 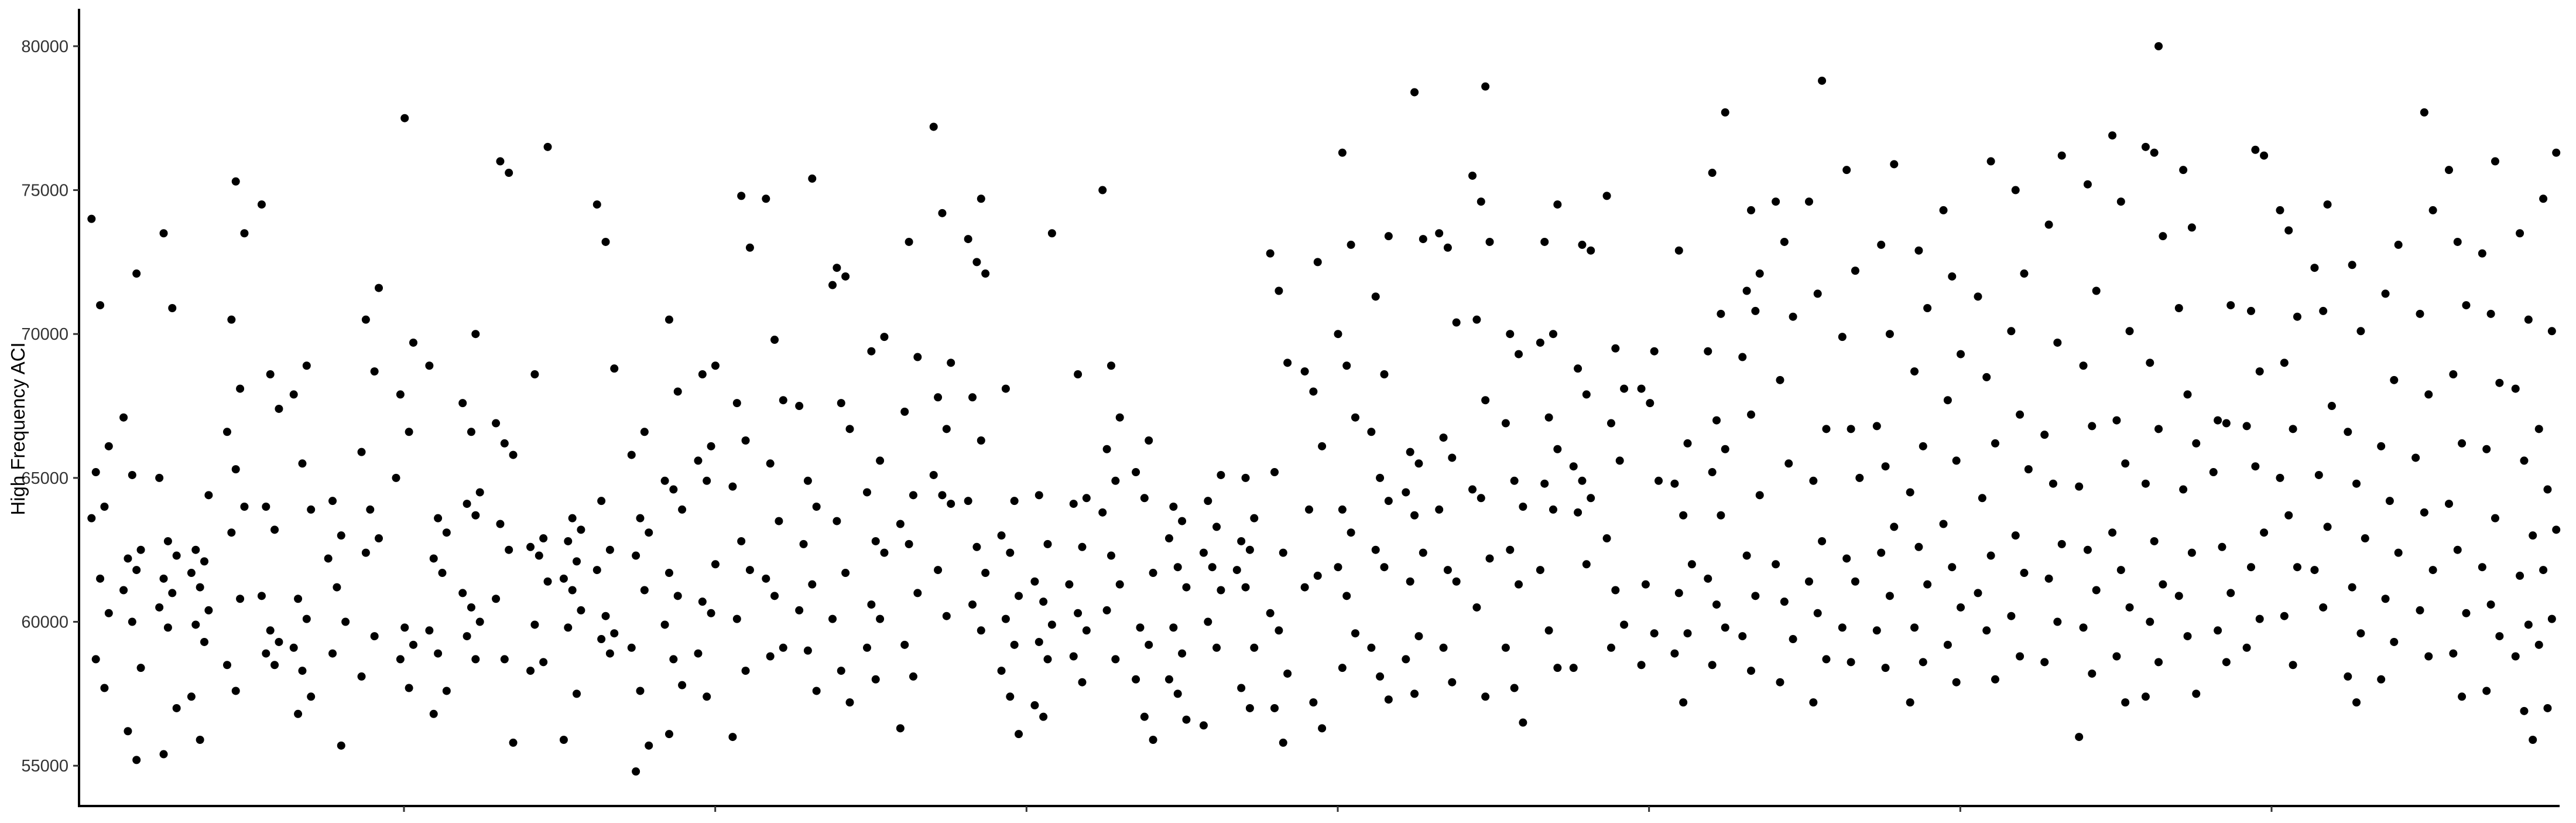 What do you see at coordinates (44, 46) in the screenshot?
I see `y-tick-label: 80000` at bounding box center [44, 46].